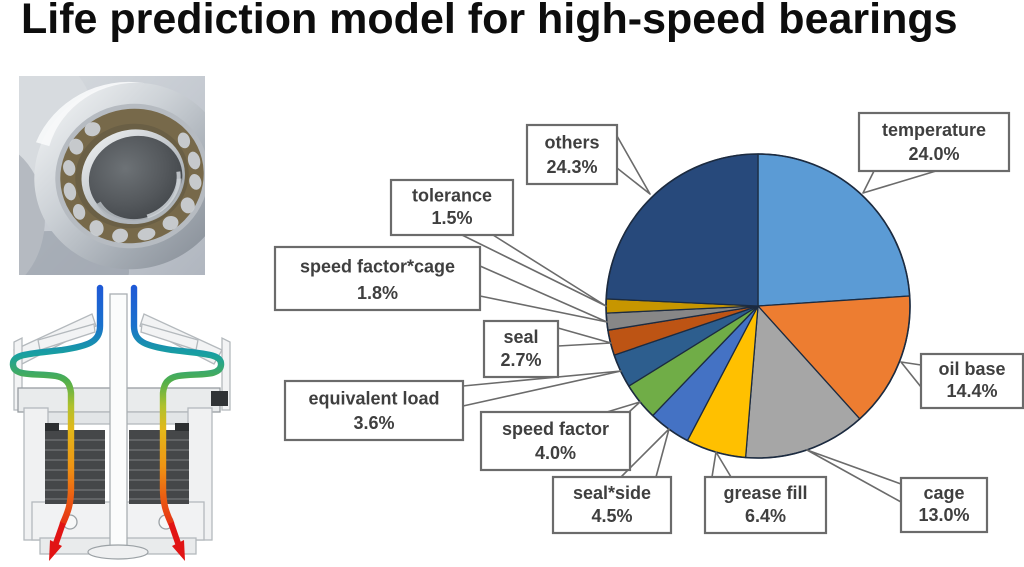  I want to click on svg-text: tolerance, so click(452, 196).